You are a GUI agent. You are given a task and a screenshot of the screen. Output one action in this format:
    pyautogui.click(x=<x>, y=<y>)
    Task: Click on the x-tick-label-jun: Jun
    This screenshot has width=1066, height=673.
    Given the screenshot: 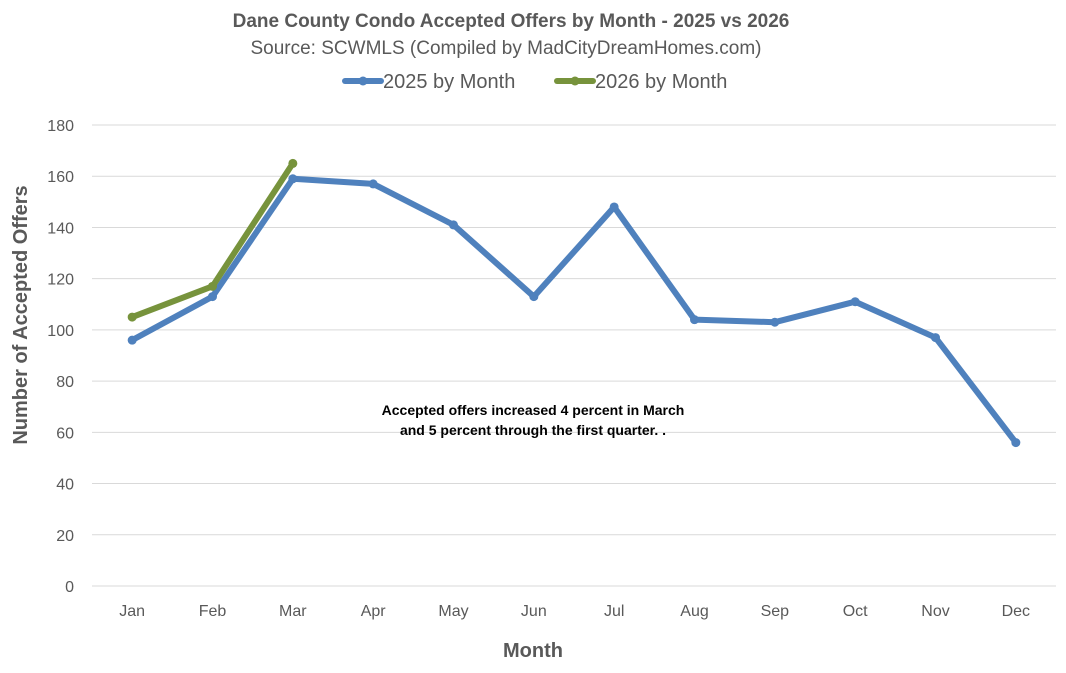 What is the action you would take?
    pyautogui.click(x=534, y=611)
    